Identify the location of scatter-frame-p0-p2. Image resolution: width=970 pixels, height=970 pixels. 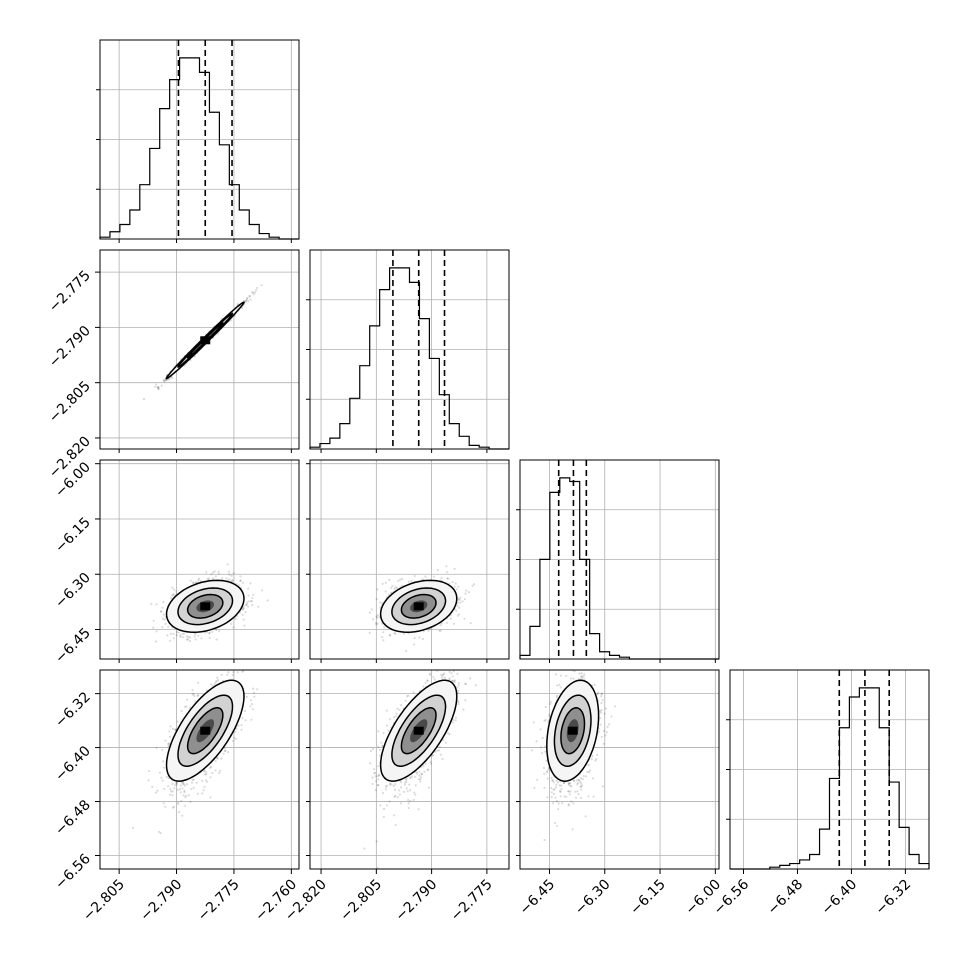
(199, 559).